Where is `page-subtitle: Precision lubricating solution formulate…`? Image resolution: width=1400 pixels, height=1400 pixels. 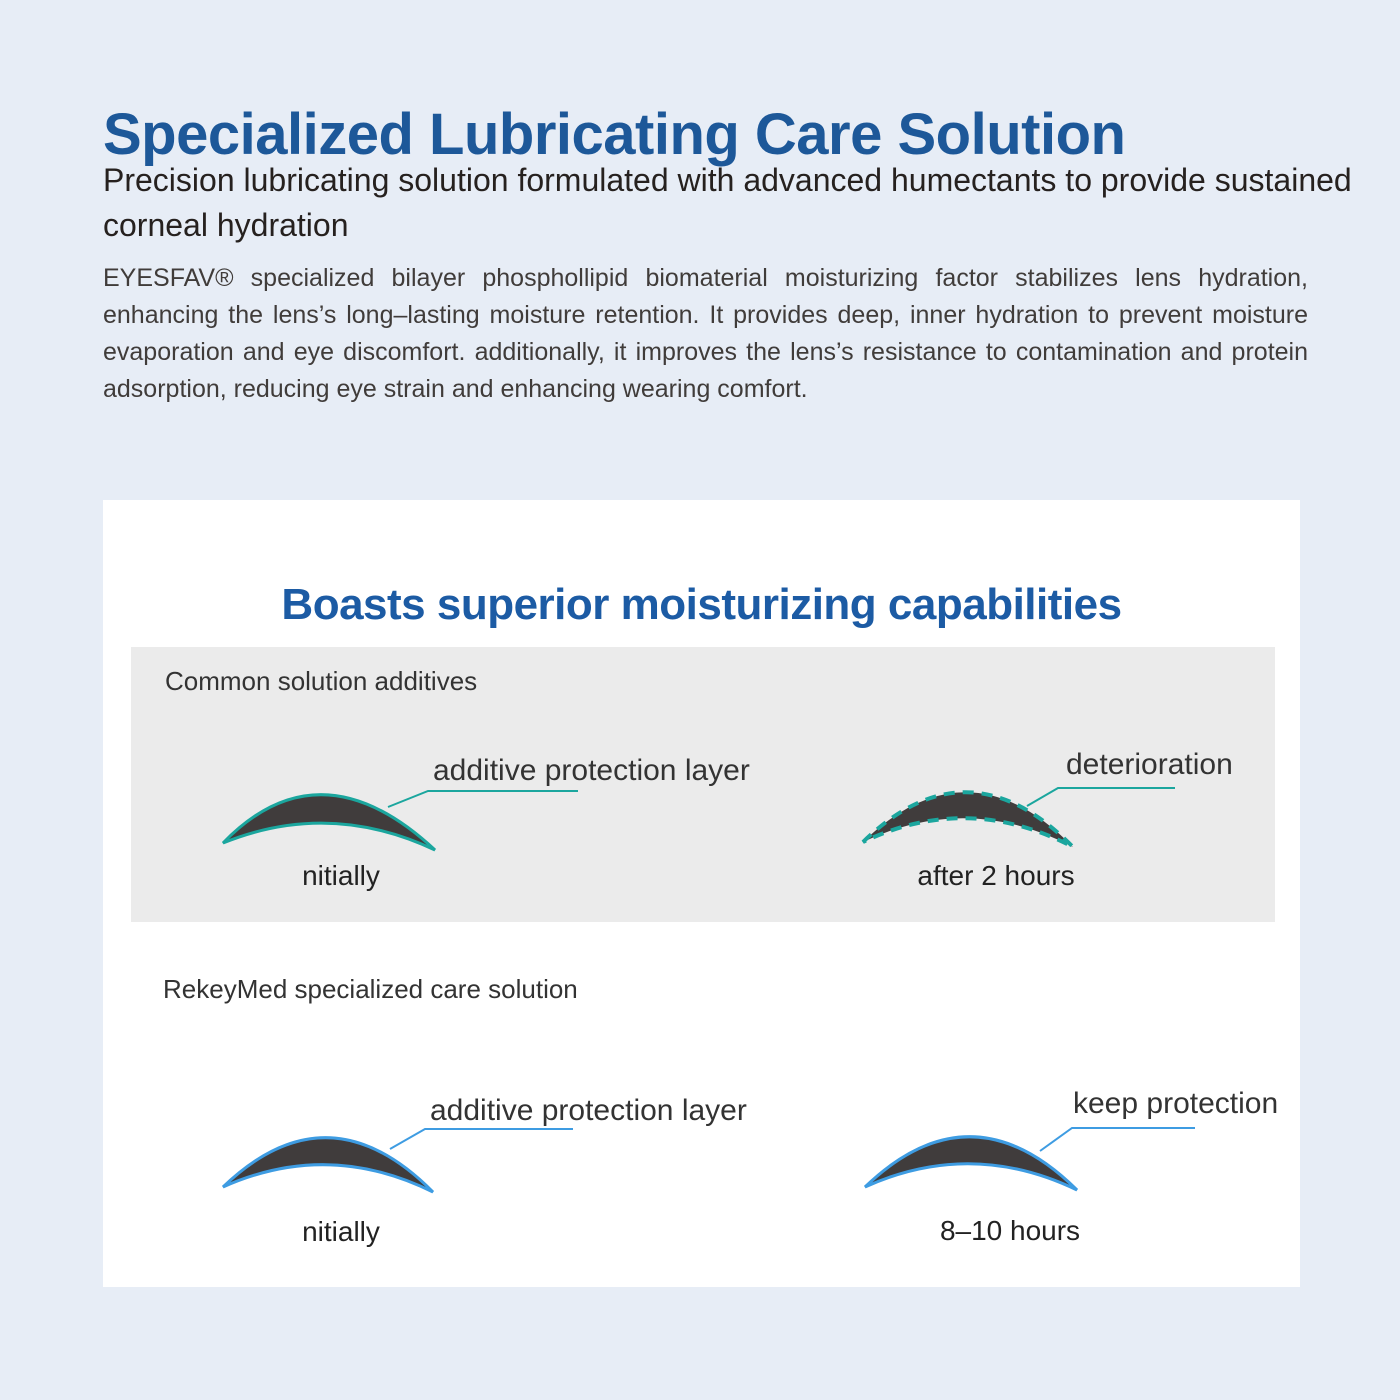 page-subtitle: Precision lubricating solution formulate… is located at coordinates (727, 202).